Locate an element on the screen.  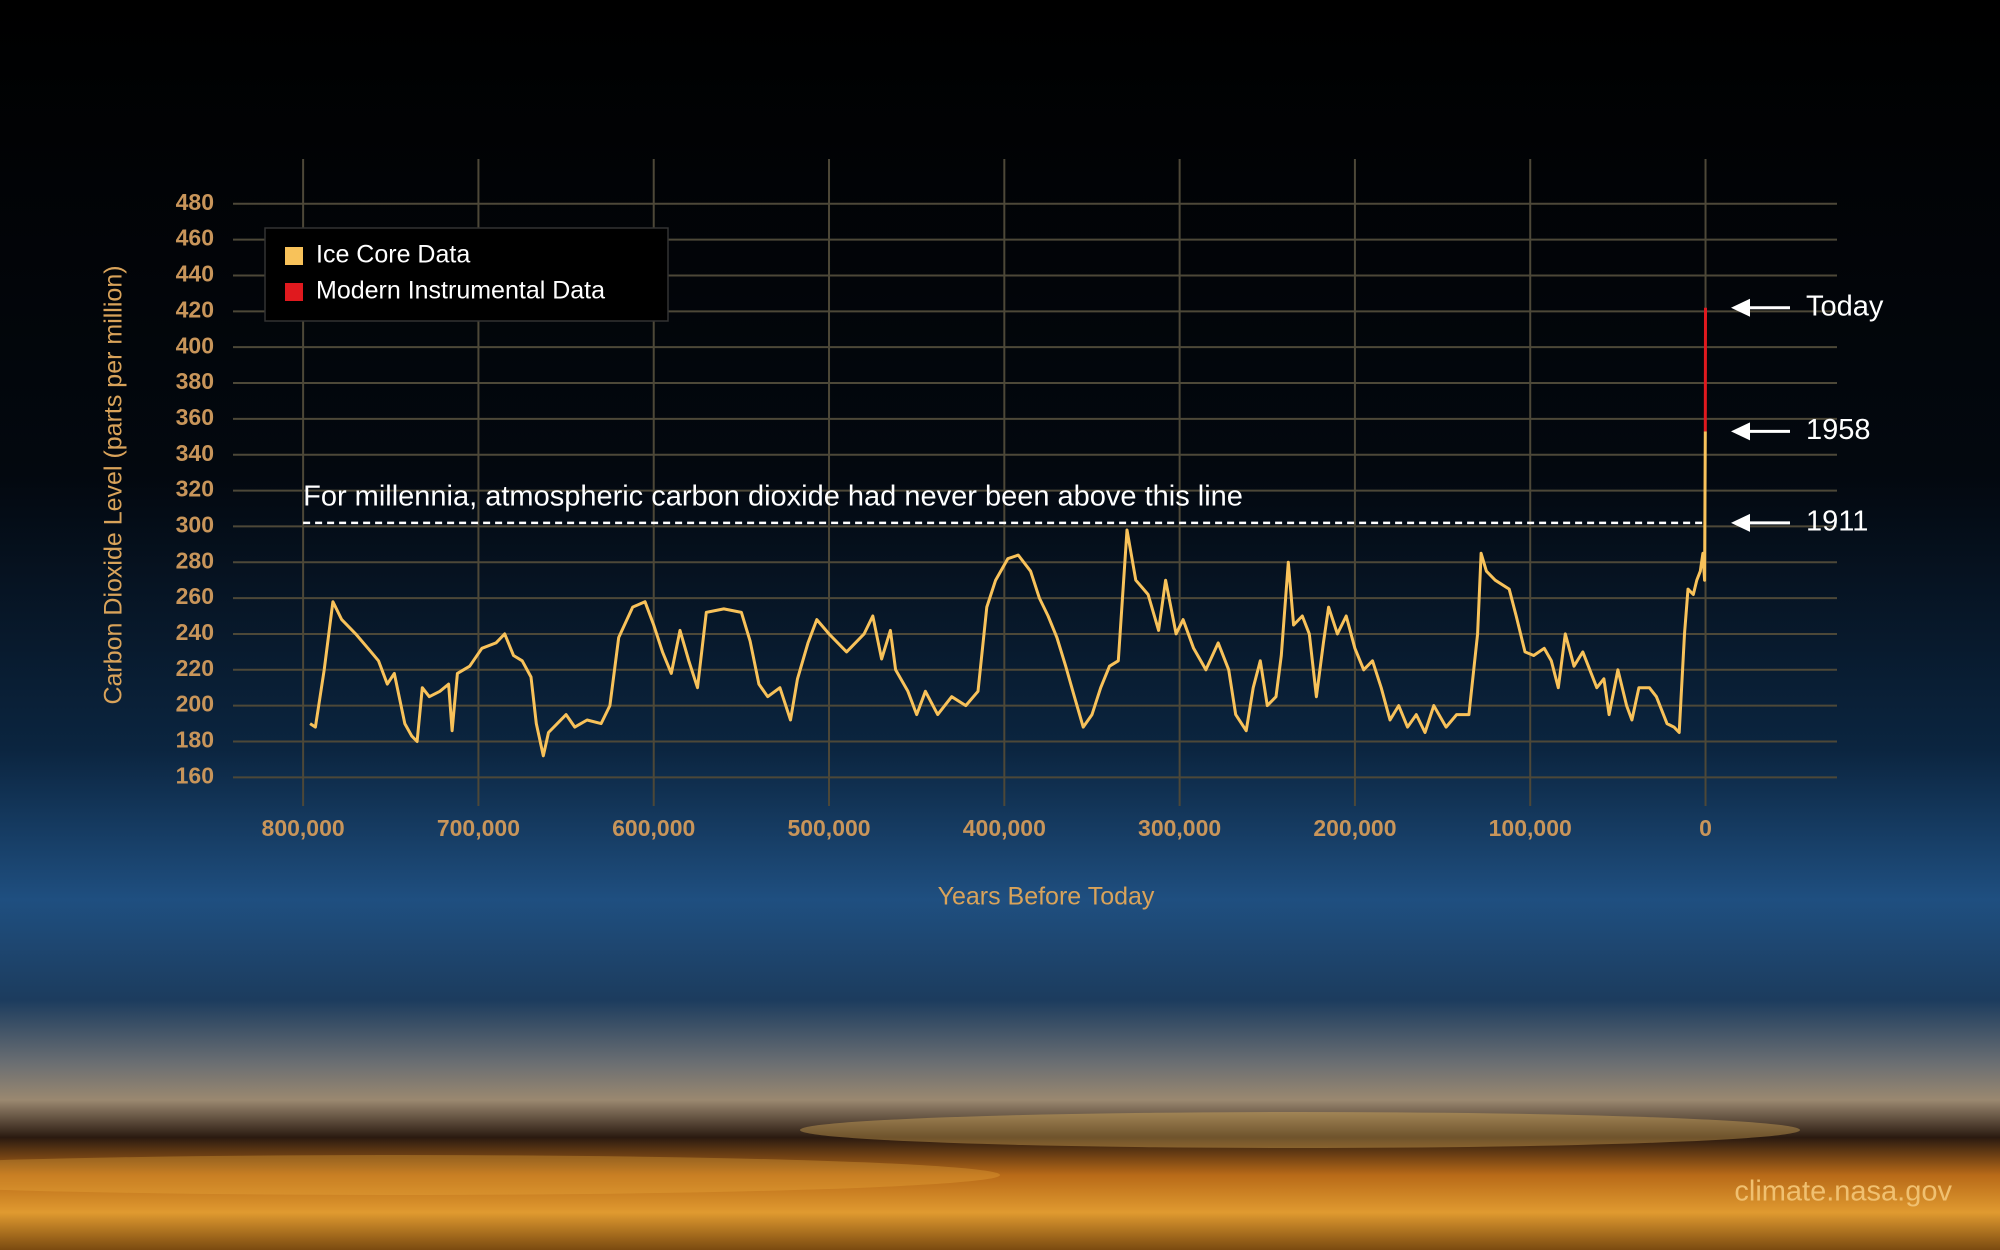
x-tick-label: 100,000 is located at coordinates (1530, 828).